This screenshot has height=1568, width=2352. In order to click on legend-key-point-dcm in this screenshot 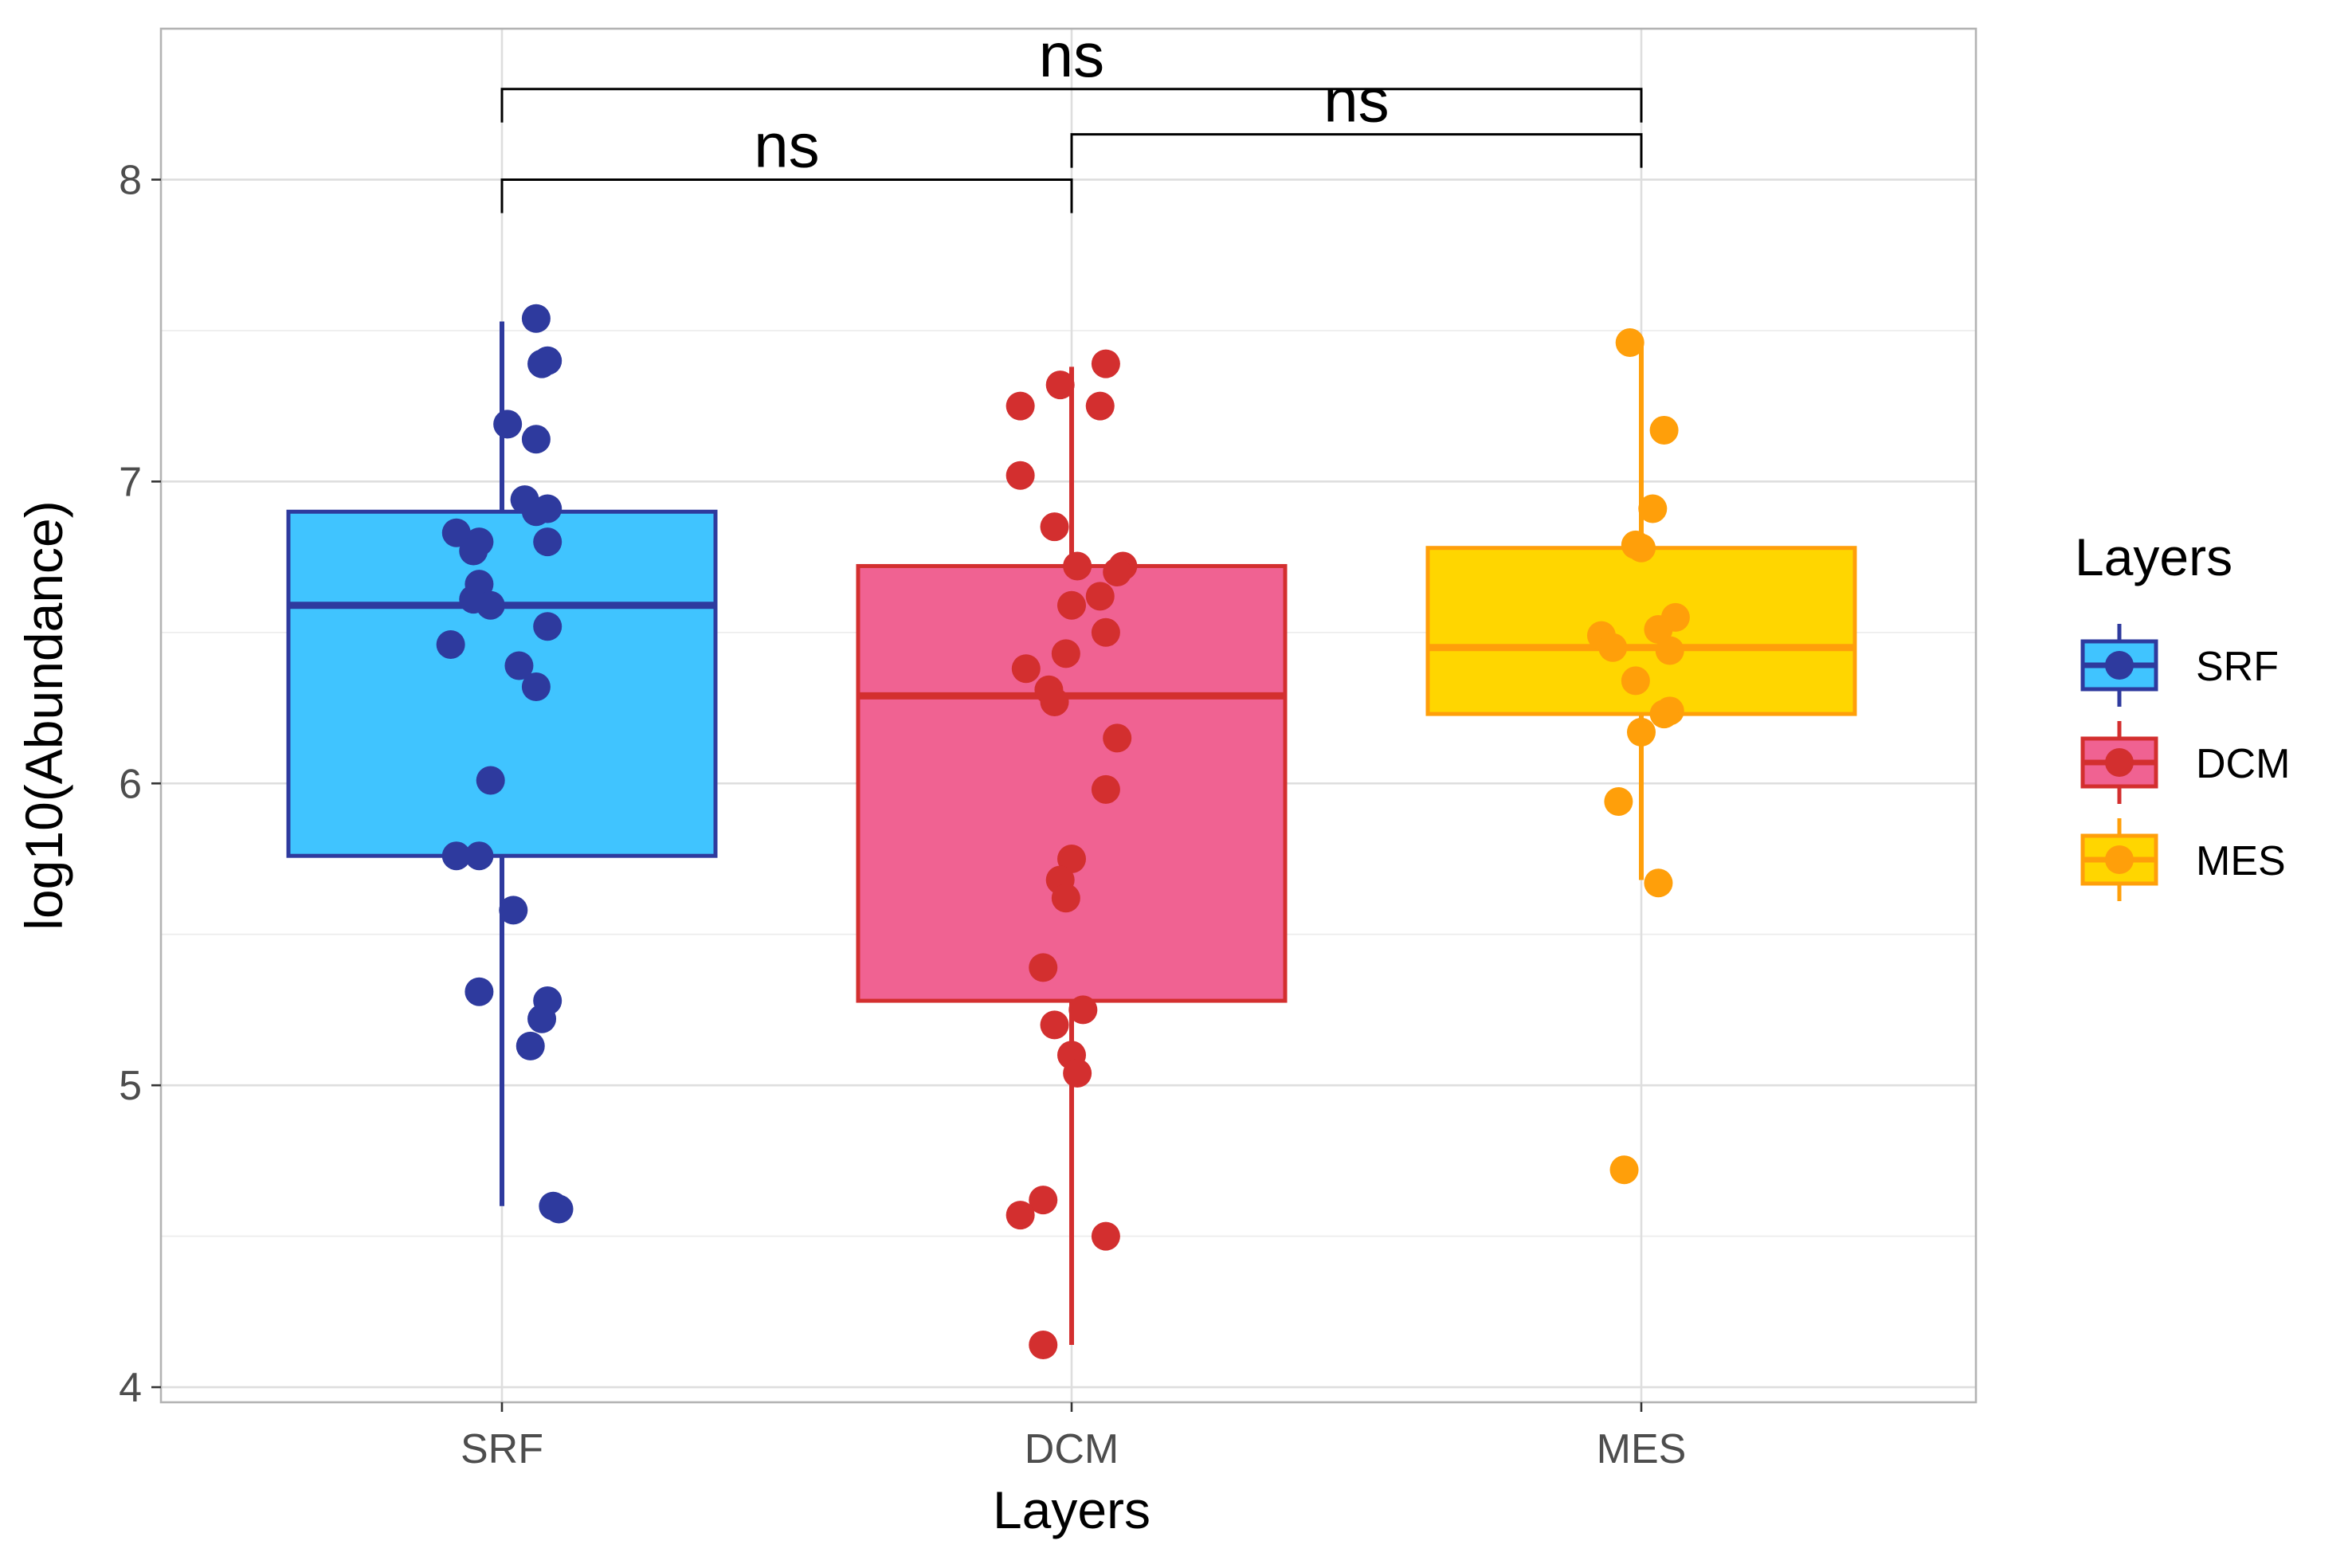, I will do `click(2119, 762)`.